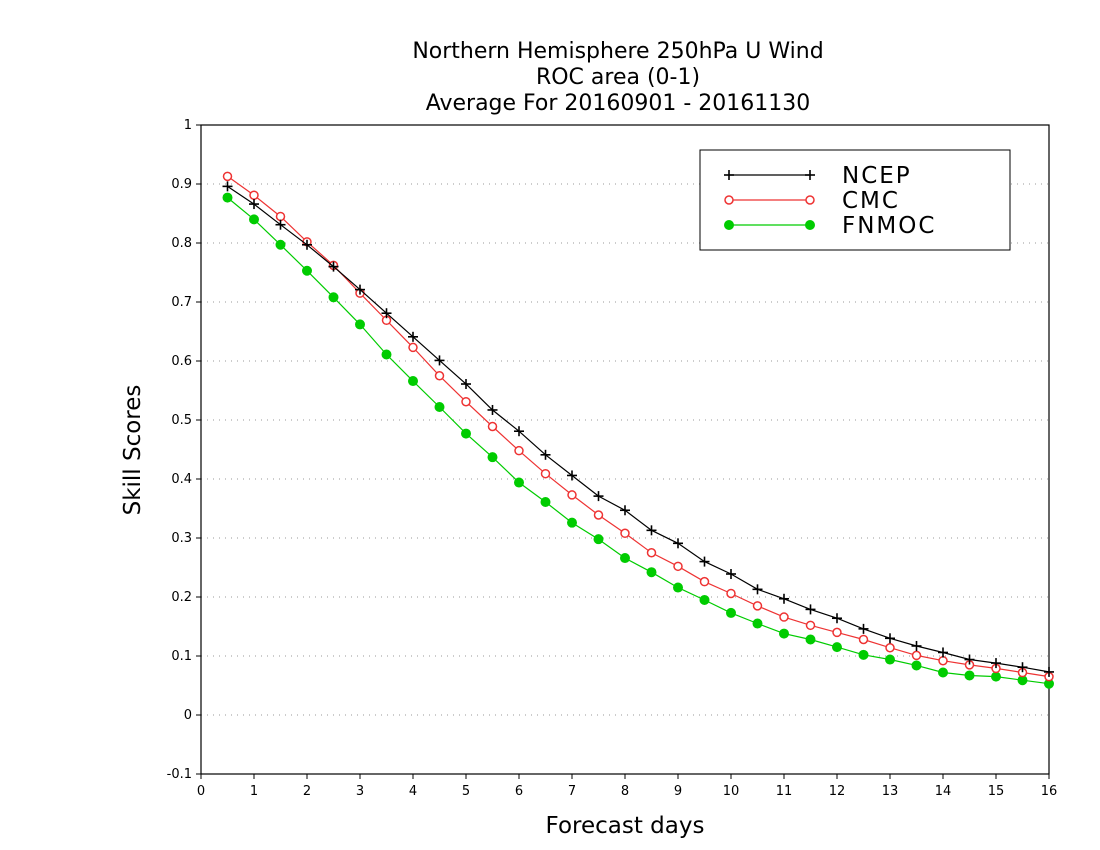 This screenshot has width=1100, height=850. I want to click on x-tick-label: 7, so click(572, 791).